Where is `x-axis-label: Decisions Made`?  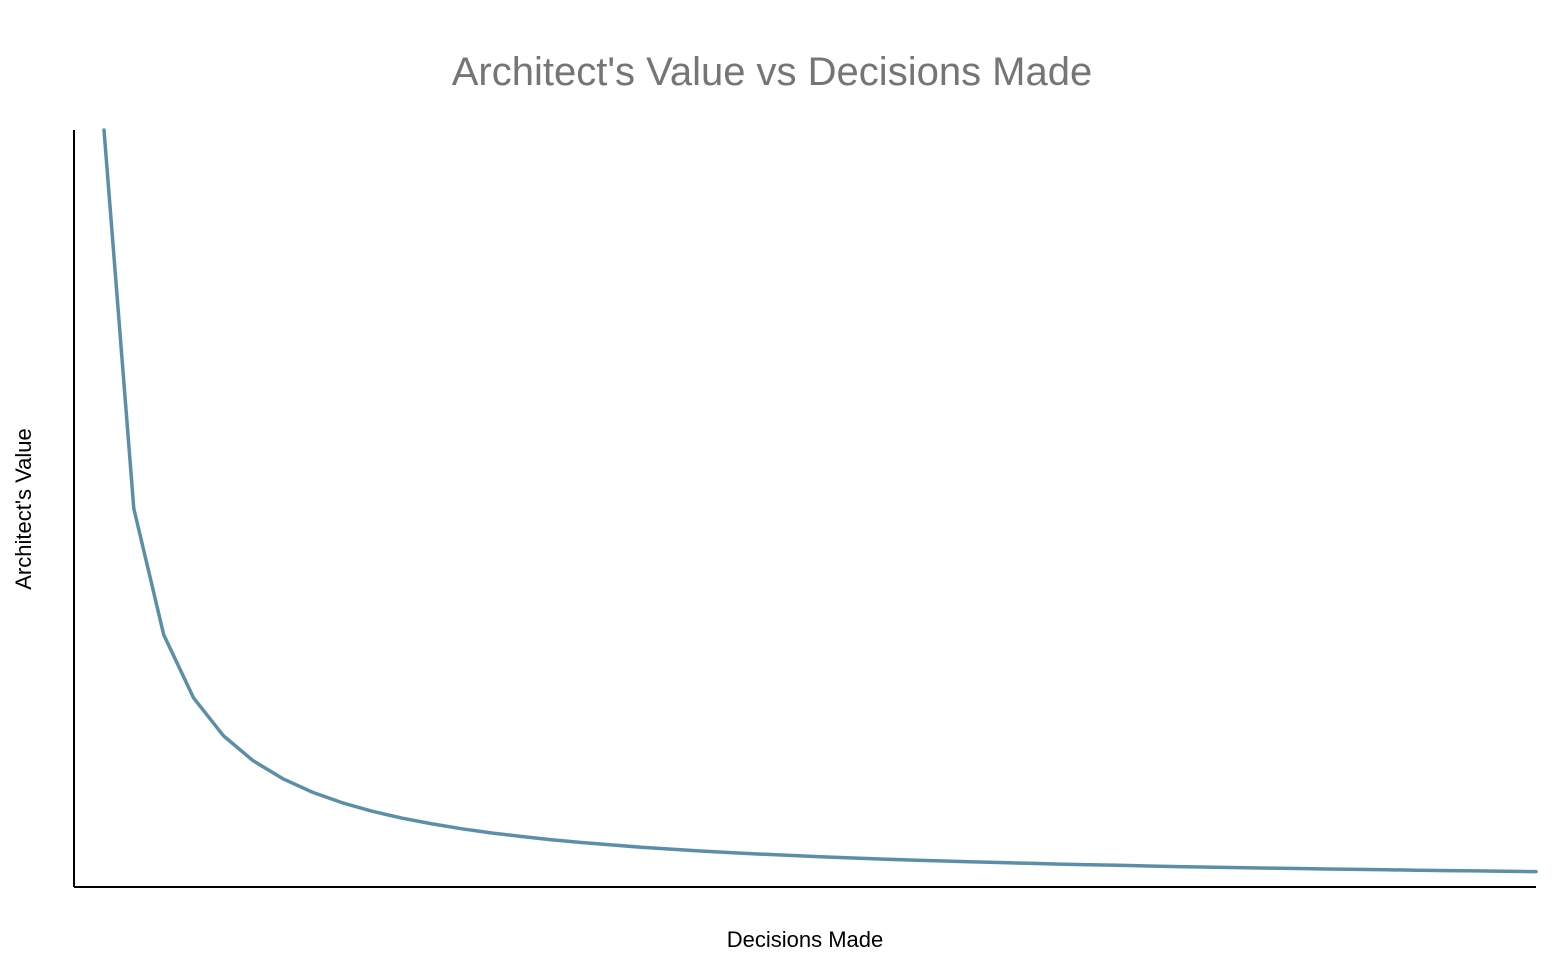
x-axis-label: Decisions Made is located at coordinates (805, 939).